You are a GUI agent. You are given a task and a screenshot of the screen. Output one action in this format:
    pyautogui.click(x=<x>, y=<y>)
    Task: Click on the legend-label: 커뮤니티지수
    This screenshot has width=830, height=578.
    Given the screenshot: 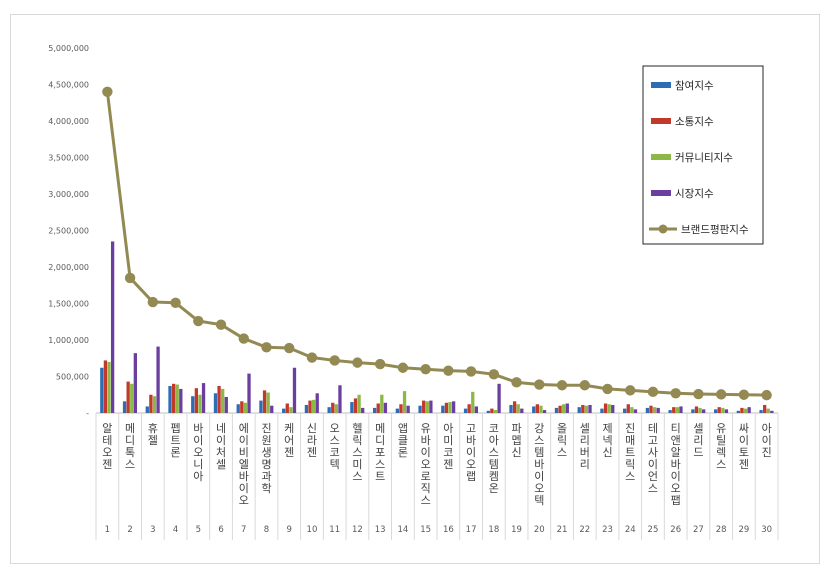 What is the action you would take?
    pyautogui.click(x=704, y=158)
    